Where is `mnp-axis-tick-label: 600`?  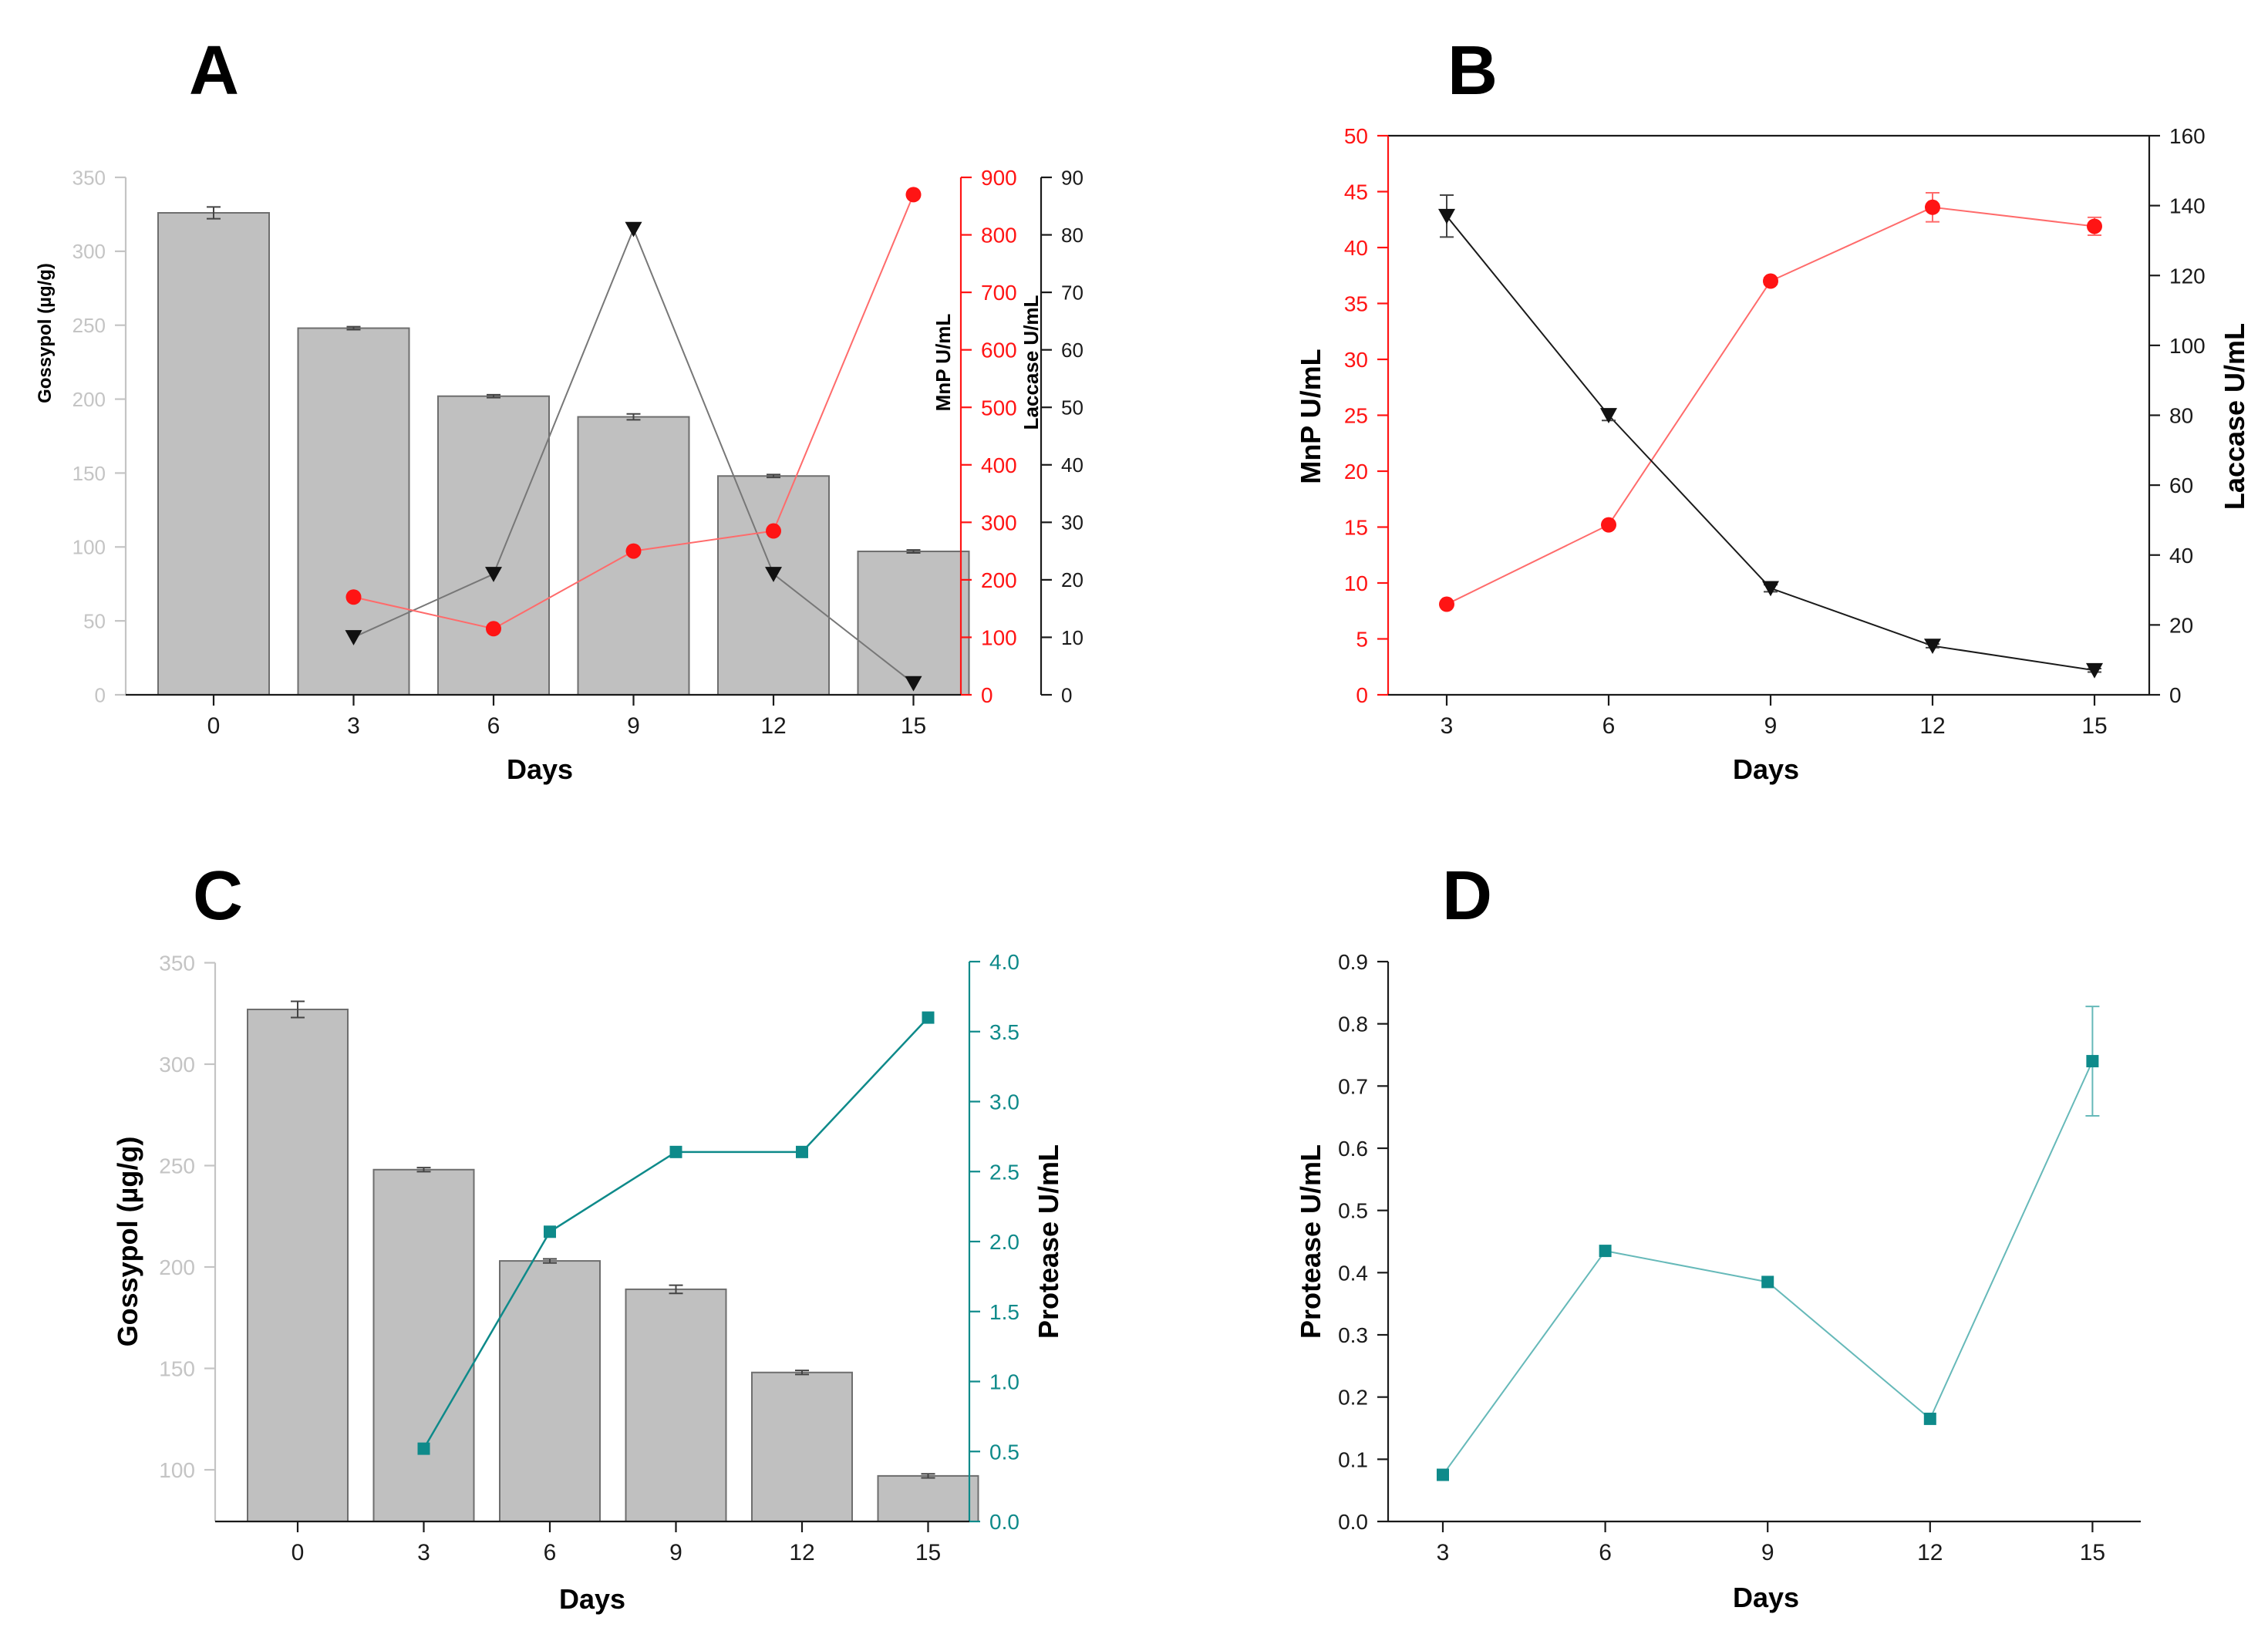 mnp-axis-tick-label: 600 is located at coordinates (999, 350).